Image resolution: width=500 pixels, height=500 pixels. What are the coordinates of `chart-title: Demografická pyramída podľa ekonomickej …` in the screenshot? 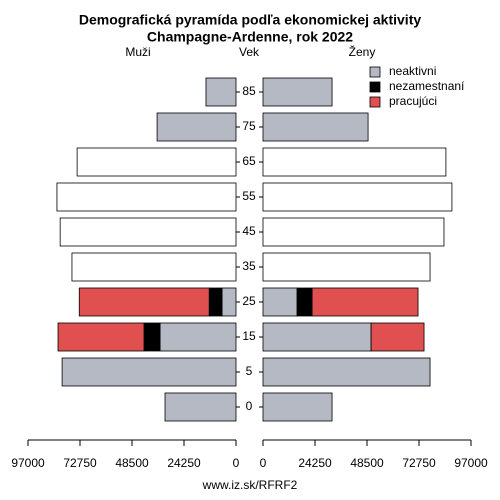 It's located at (250, 20).